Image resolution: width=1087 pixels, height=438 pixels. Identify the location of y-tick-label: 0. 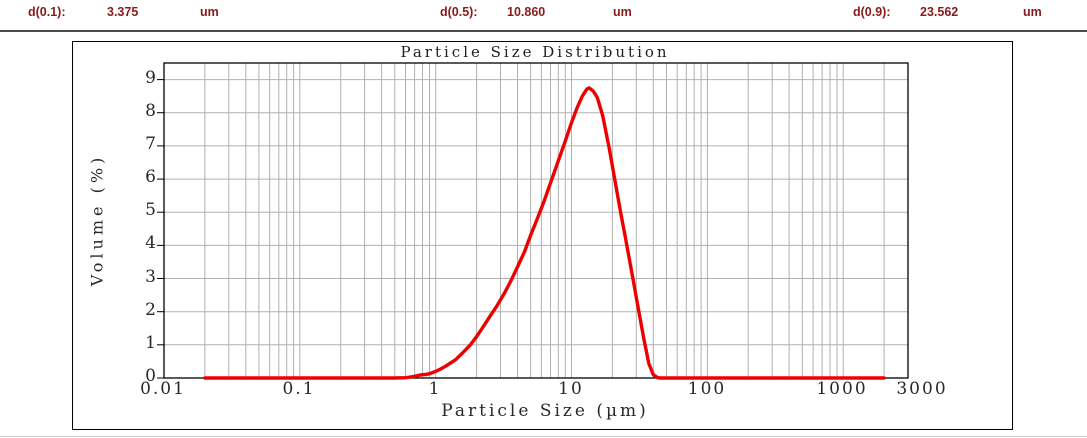
(150, 375).